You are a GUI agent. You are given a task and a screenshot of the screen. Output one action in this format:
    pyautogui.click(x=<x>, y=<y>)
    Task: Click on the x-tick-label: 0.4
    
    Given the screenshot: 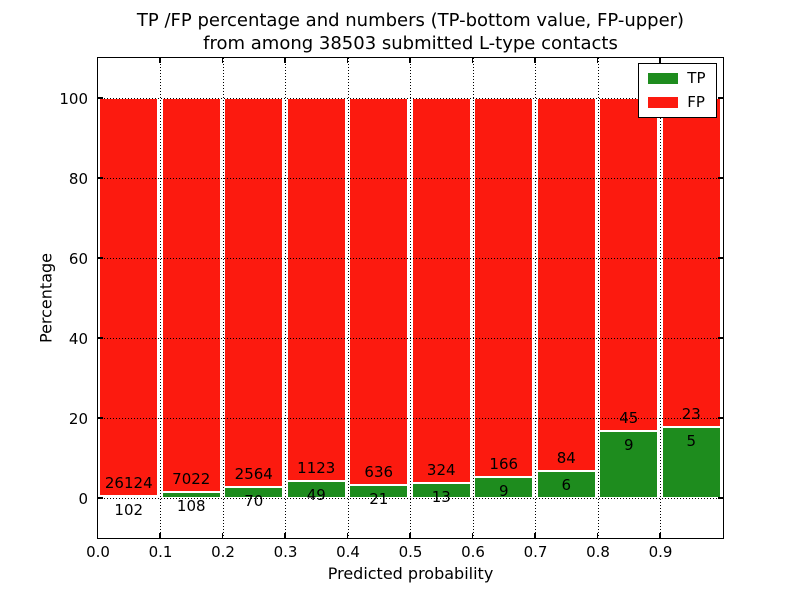 What is the action you would take?
    pyautogui.click(x=348, y=552)
    